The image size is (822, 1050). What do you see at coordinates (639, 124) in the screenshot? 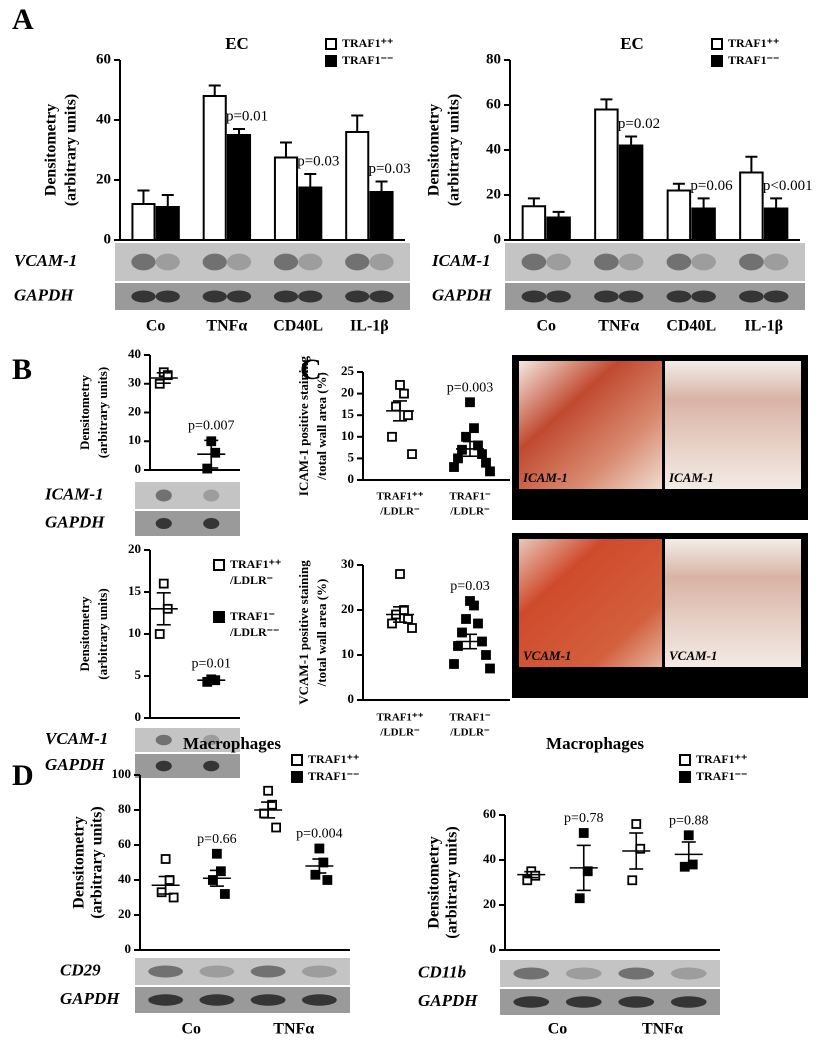
I see `p-value: p=0.02` at bounding box center [639, 124].